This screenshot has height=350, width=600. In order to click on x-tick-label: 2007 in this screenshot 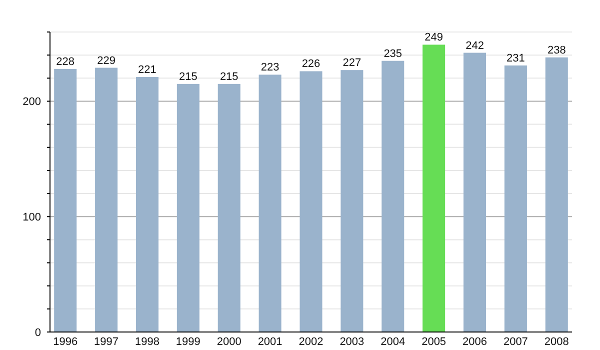, I will do `click(515, 342)`.